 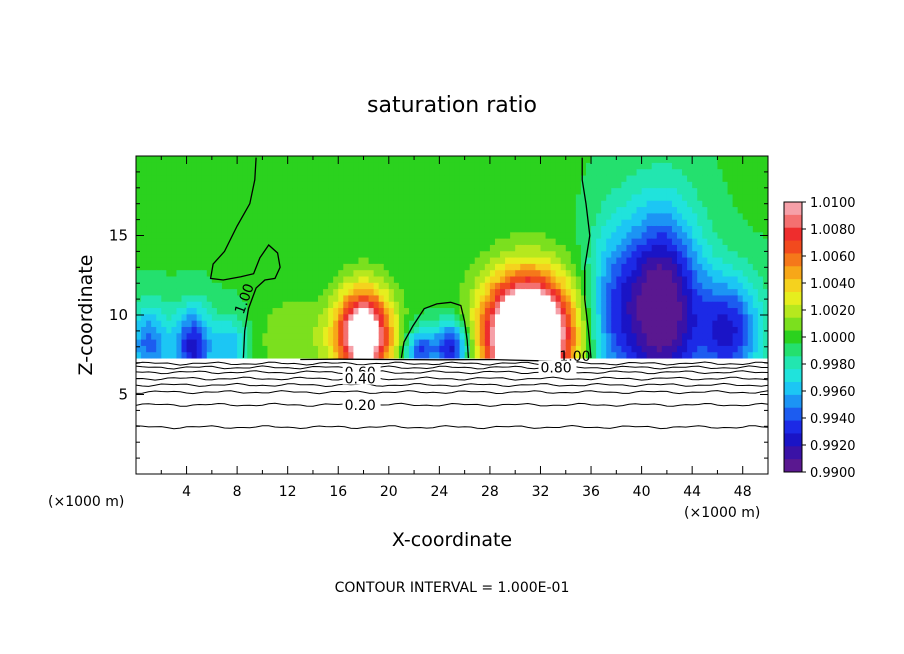 I want to click on x-tick-label: 32, so click(x=541, y=492).